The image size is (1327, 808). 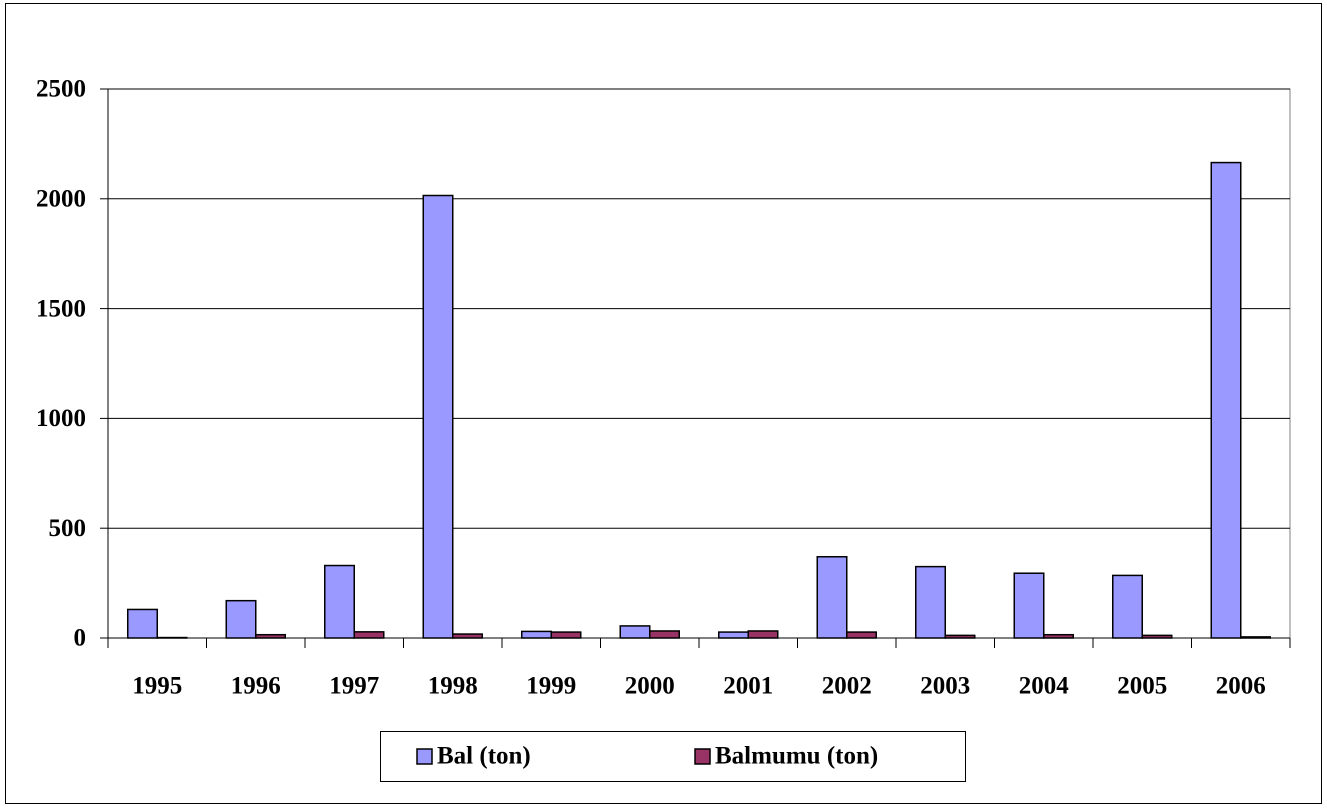 What do you see at coordinates (847, 686) in the screenshot?
I see `x-tick-label: 2002` at bounding box center [847, 686].